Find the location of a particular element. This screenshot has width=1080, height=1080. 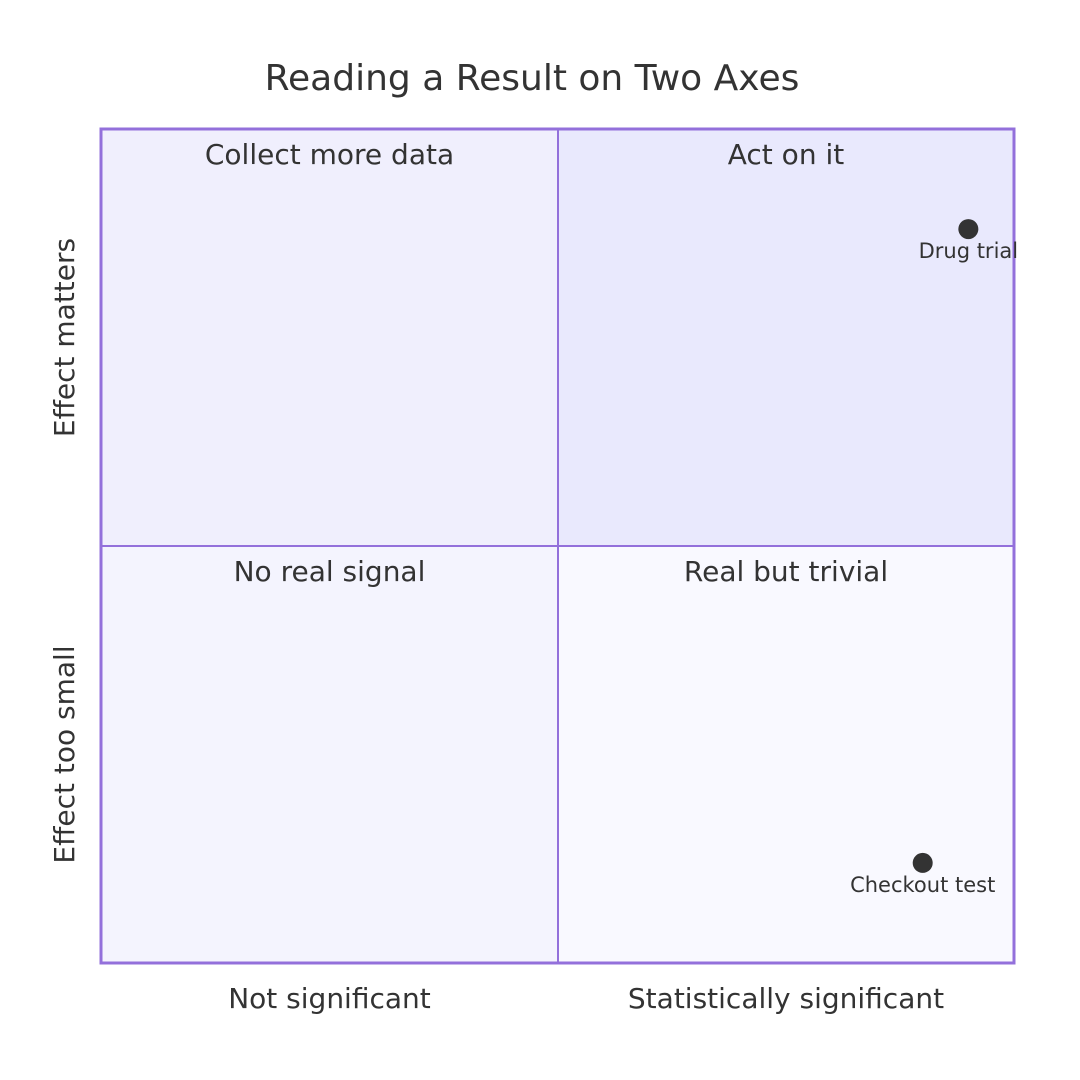

data-points: Drug trial Checkout test is located at coordinates (934, 558).